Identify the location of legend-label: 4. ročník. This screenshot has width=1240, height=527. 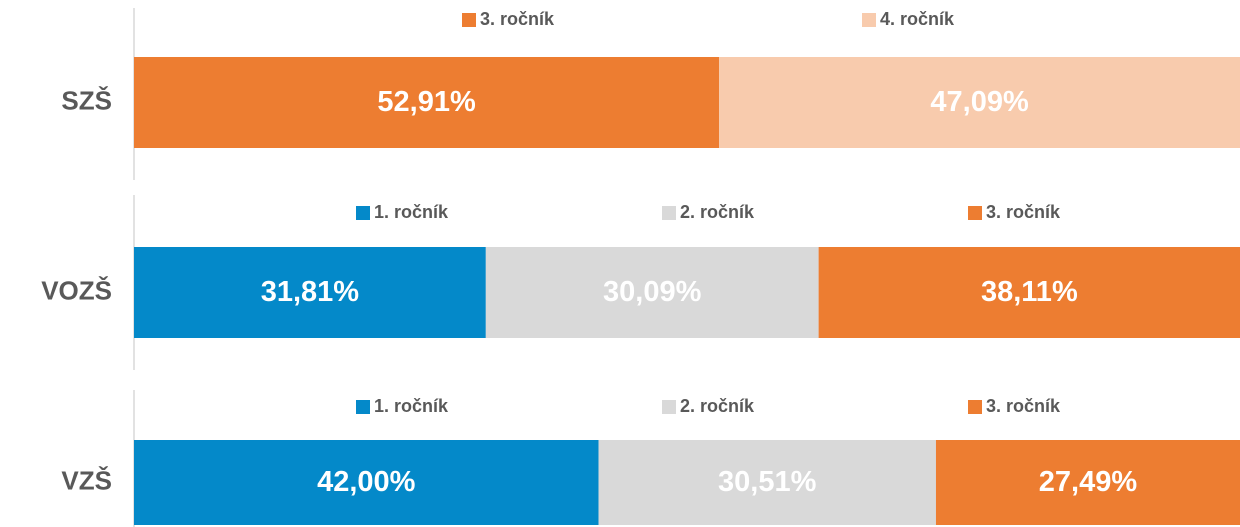
(917, 19).